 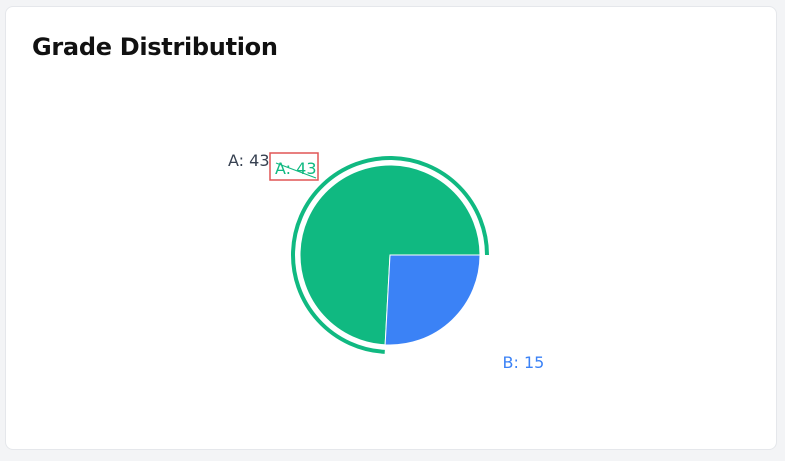 What do you see at coordinates (524, 362) in the screenshot?
I see `slice-label-b: B: 15` at bounding box center [524, 362].